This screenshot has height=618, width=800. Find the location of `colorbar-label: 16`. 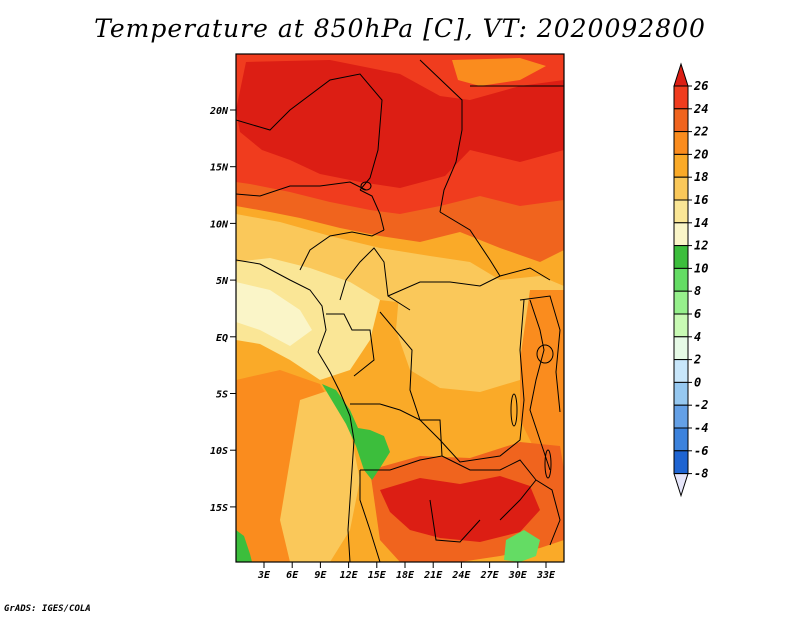

colorbar-label: 16 is located at coordinates (701, 200).